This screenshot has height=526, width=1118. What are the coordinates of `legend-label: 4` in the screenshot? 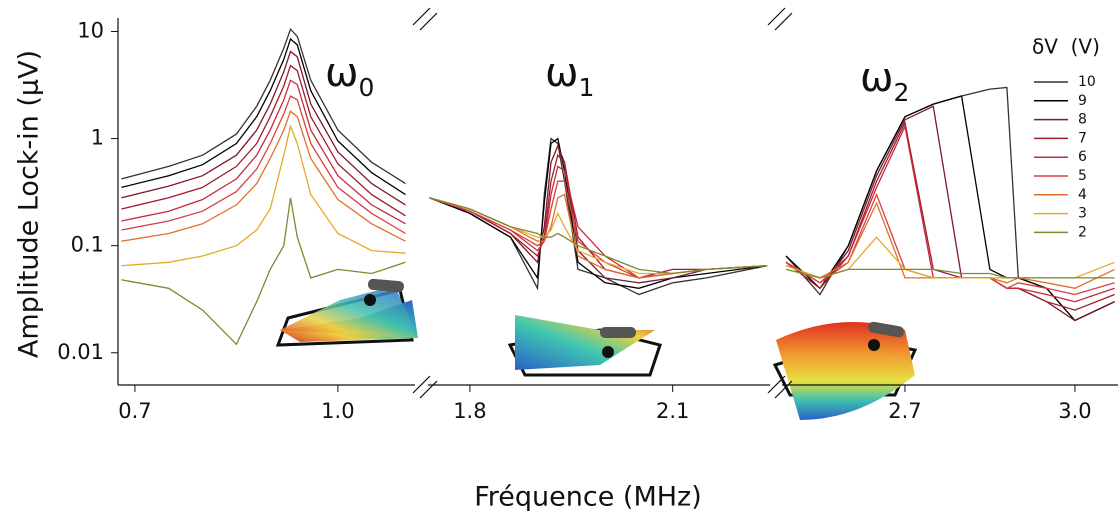 It's located at (1082, 195).